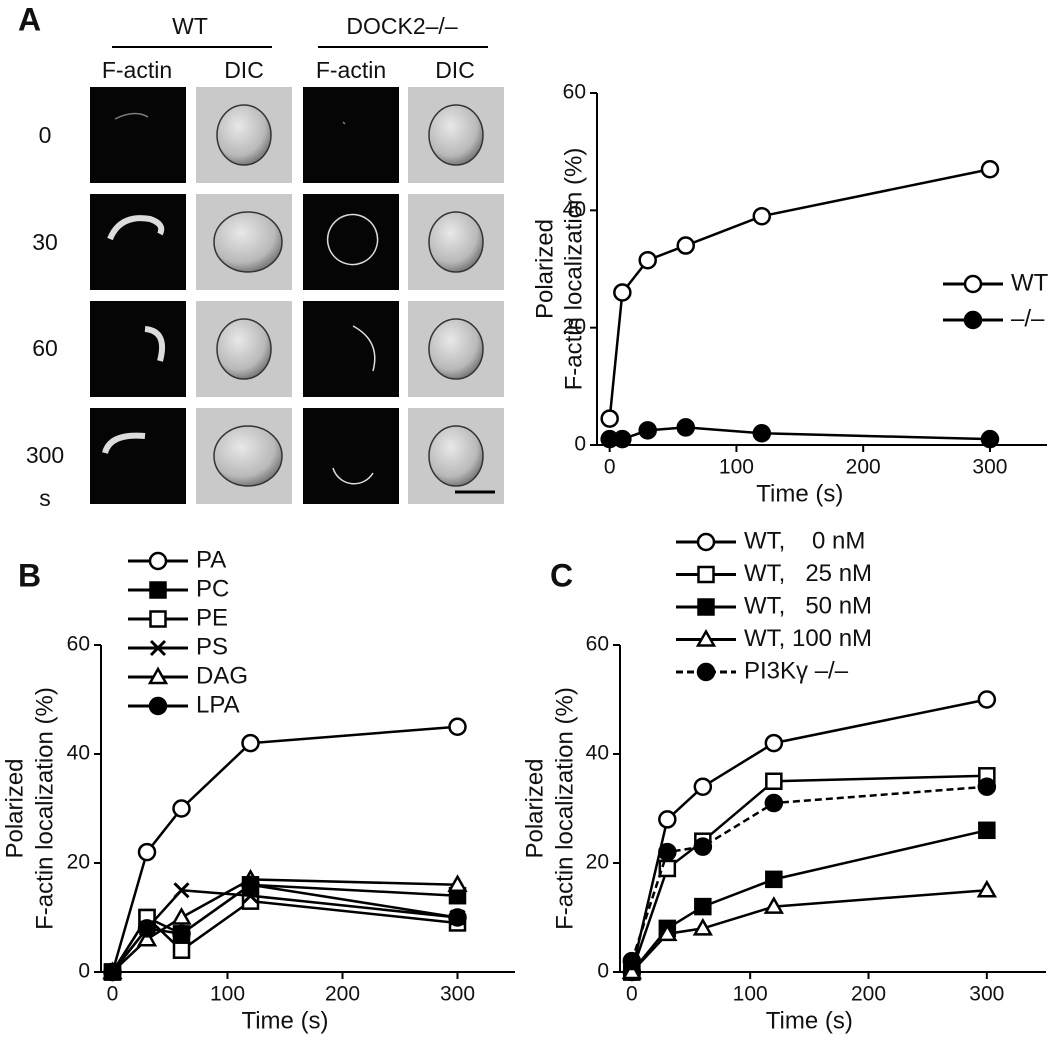 The image size is (1050, 1043). I want to click on y-tick-label: 60, so click(597, 644).